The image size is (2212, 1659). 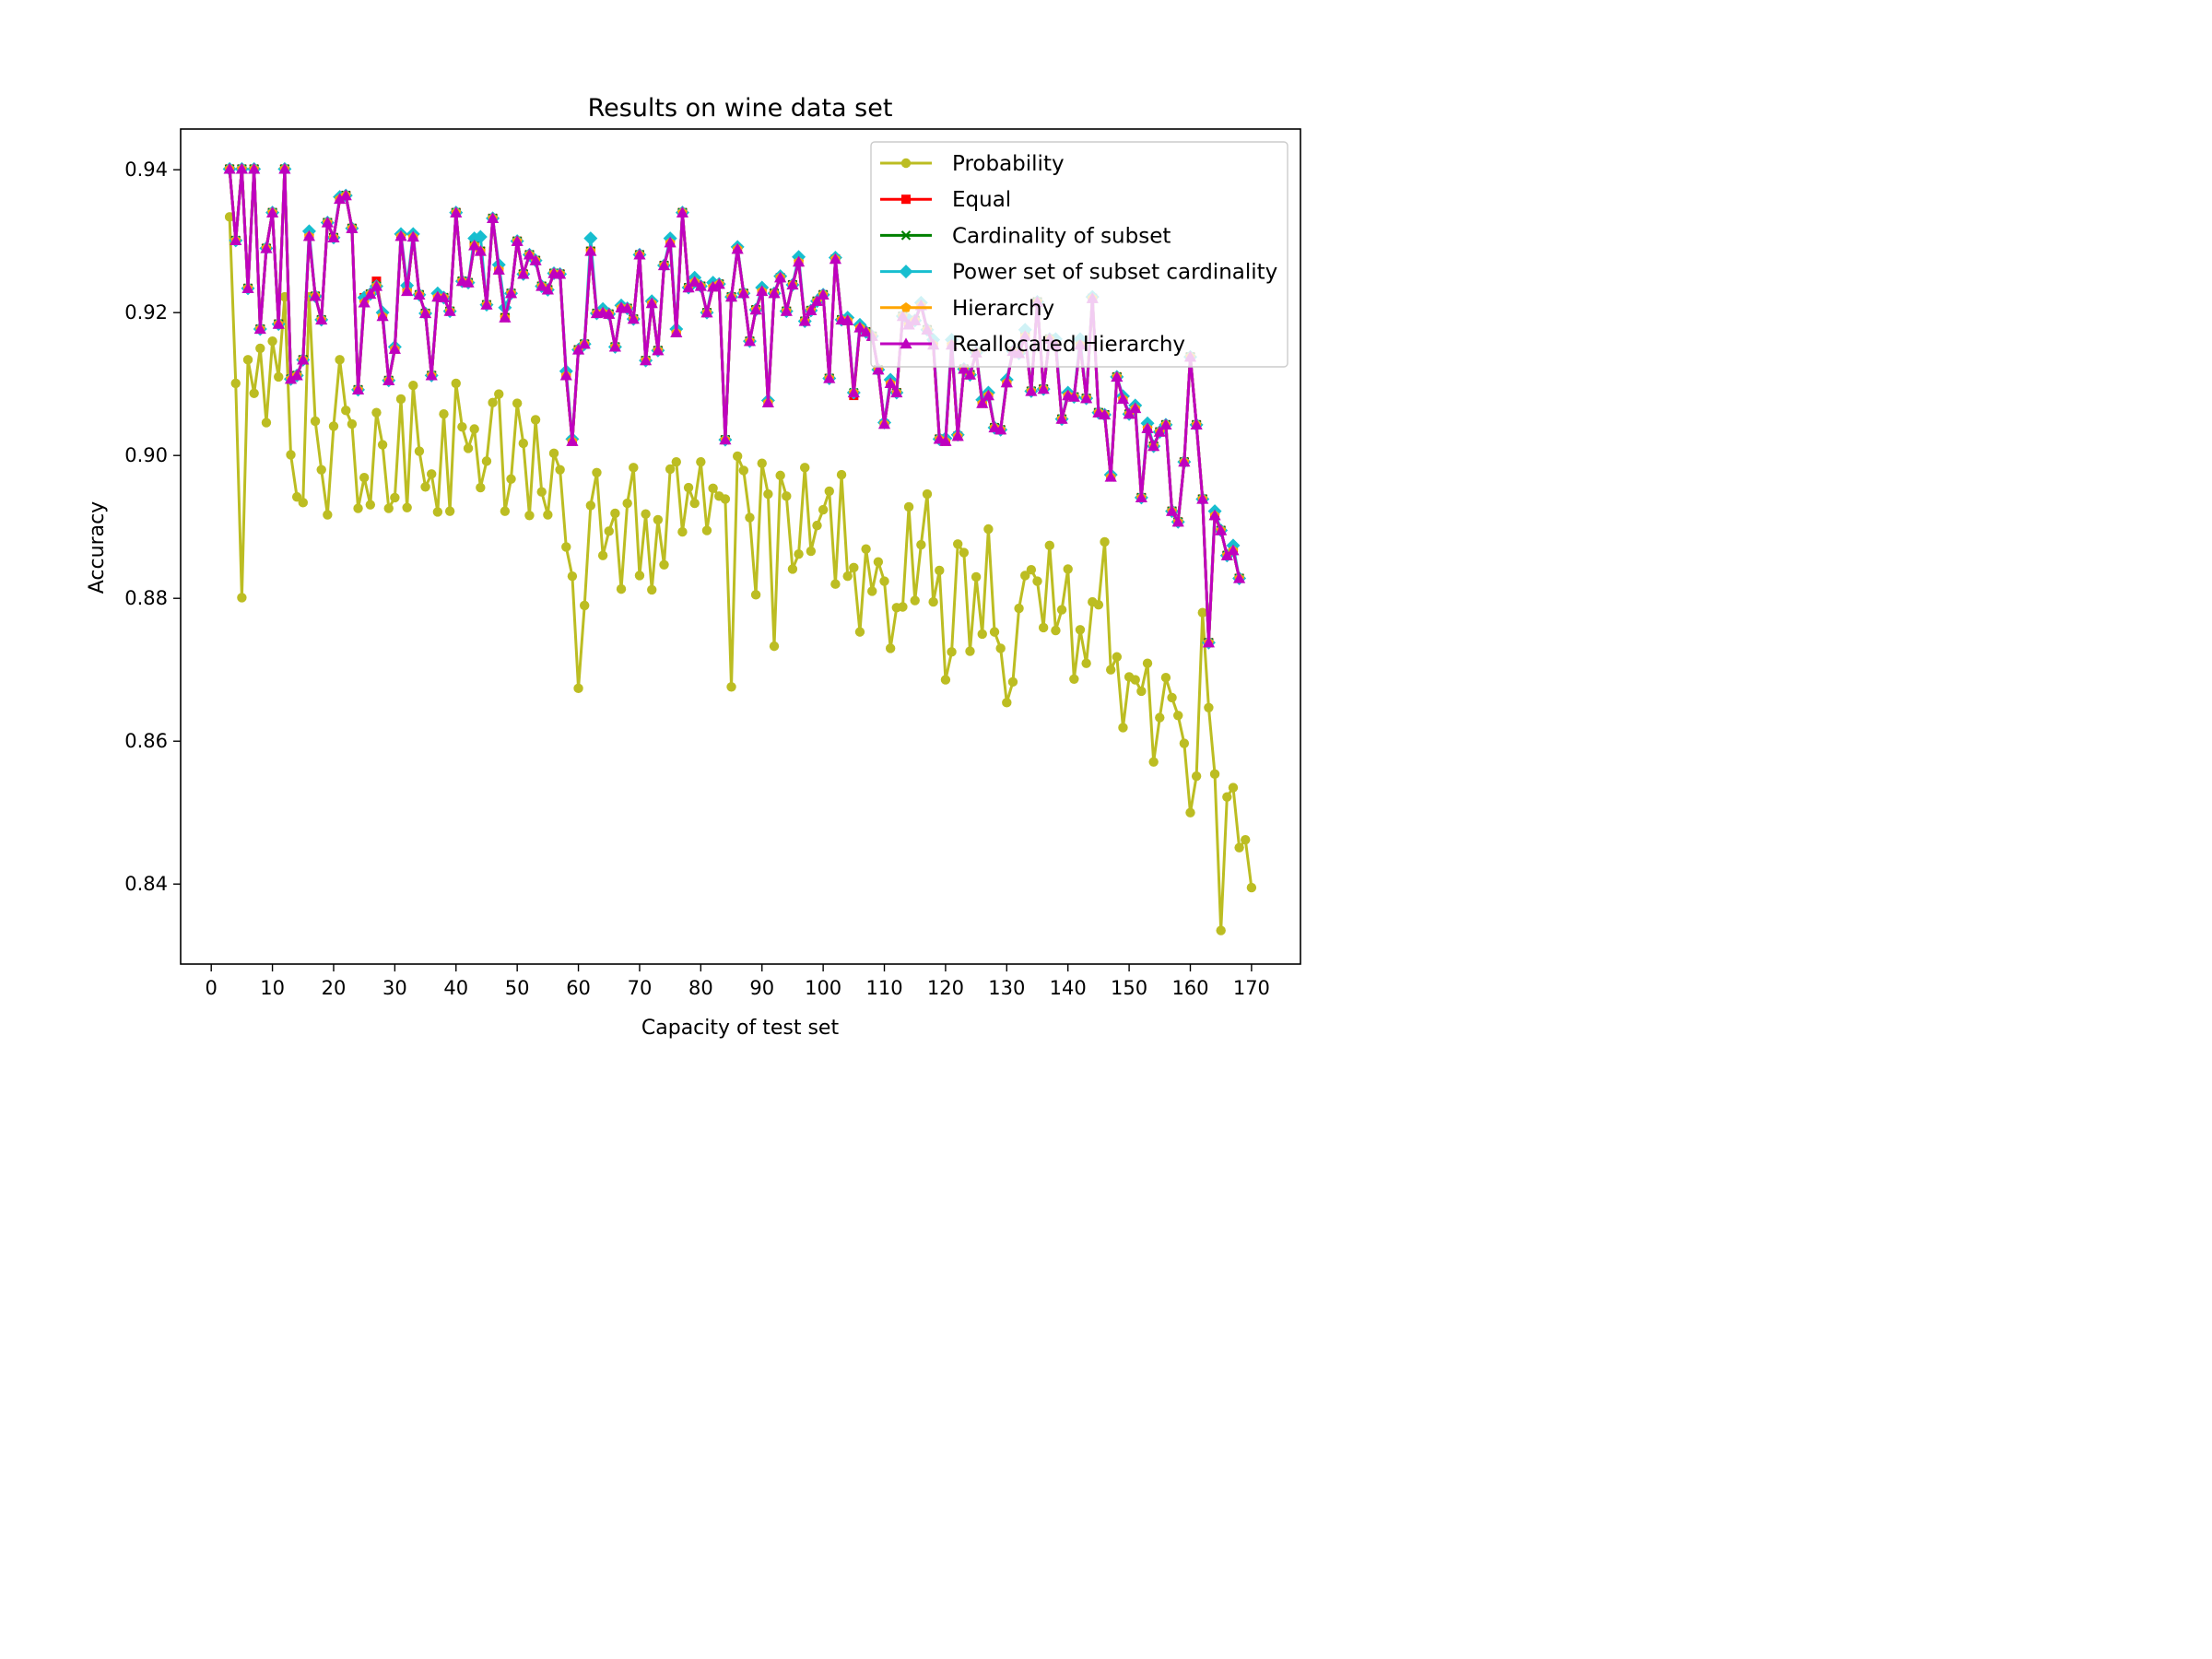 What do you see at coordinates (517, 988) in the screenshot?
I see `x-tick-label: 50` at bounding box center [517, 988].